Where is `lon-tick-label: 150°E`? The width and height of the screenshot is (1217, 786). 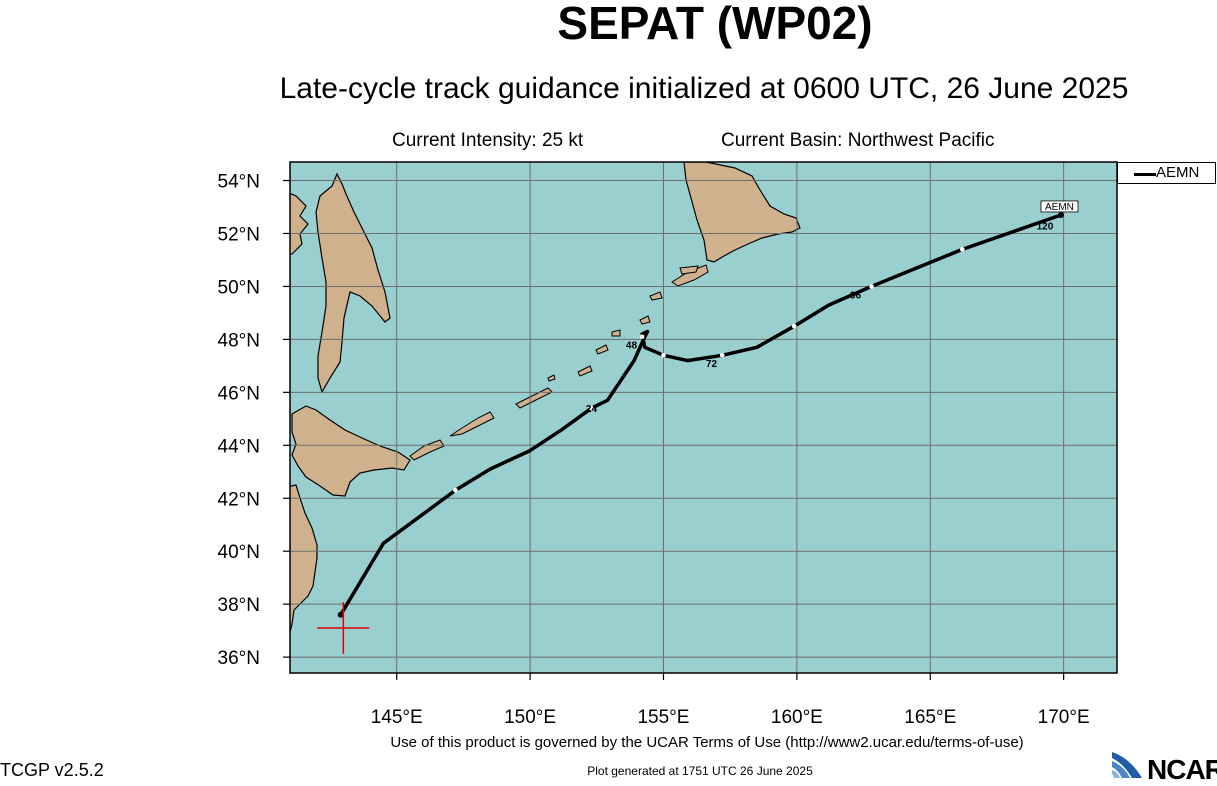 lon-tick-label: 150°E is located at coordinates (530, 717).